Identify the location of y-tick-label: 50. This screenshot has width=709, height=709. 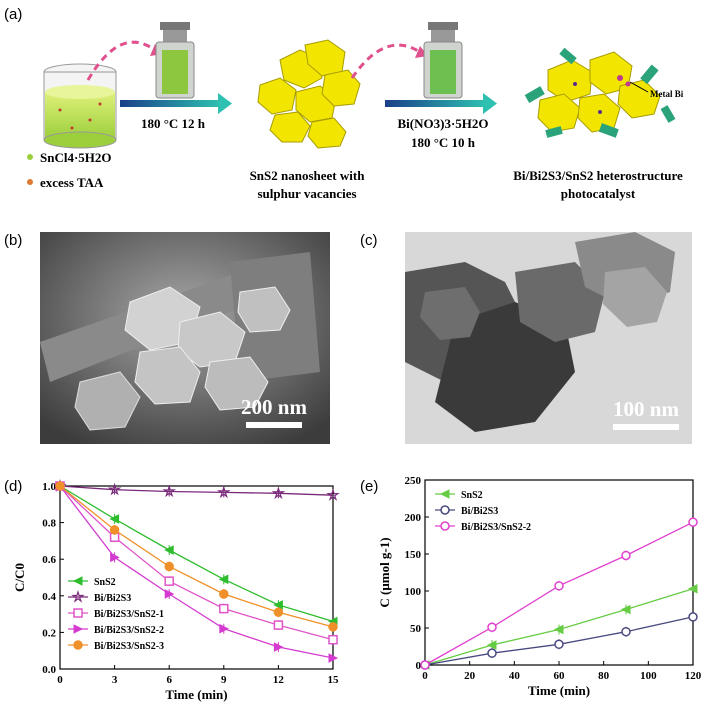
(416, 629).